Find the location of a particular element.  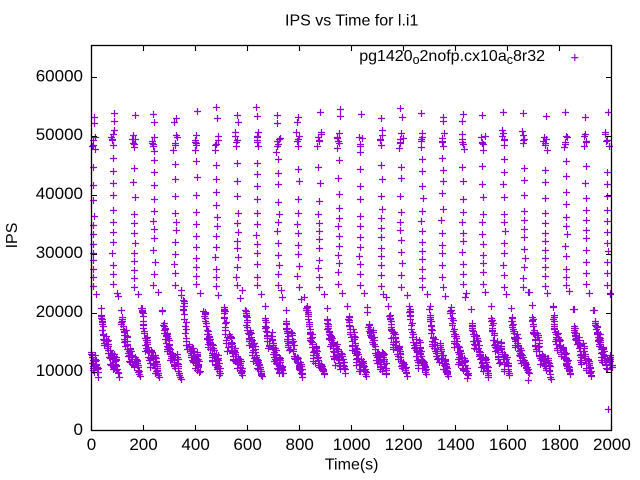

svg-text: 1400 is located at coordinates (456, 444).